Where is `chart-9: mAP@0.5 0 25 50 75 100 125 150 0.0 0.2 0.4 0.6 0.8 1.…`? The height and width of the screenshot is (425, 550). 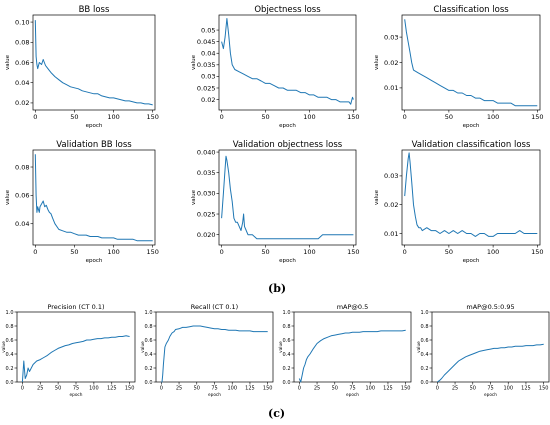 chart-9: mAP@0.5 0 25 50 75 100 125 150 0.0 0.2 0.4 0.6 0.8 1.… is located at coordinates (345, 350).